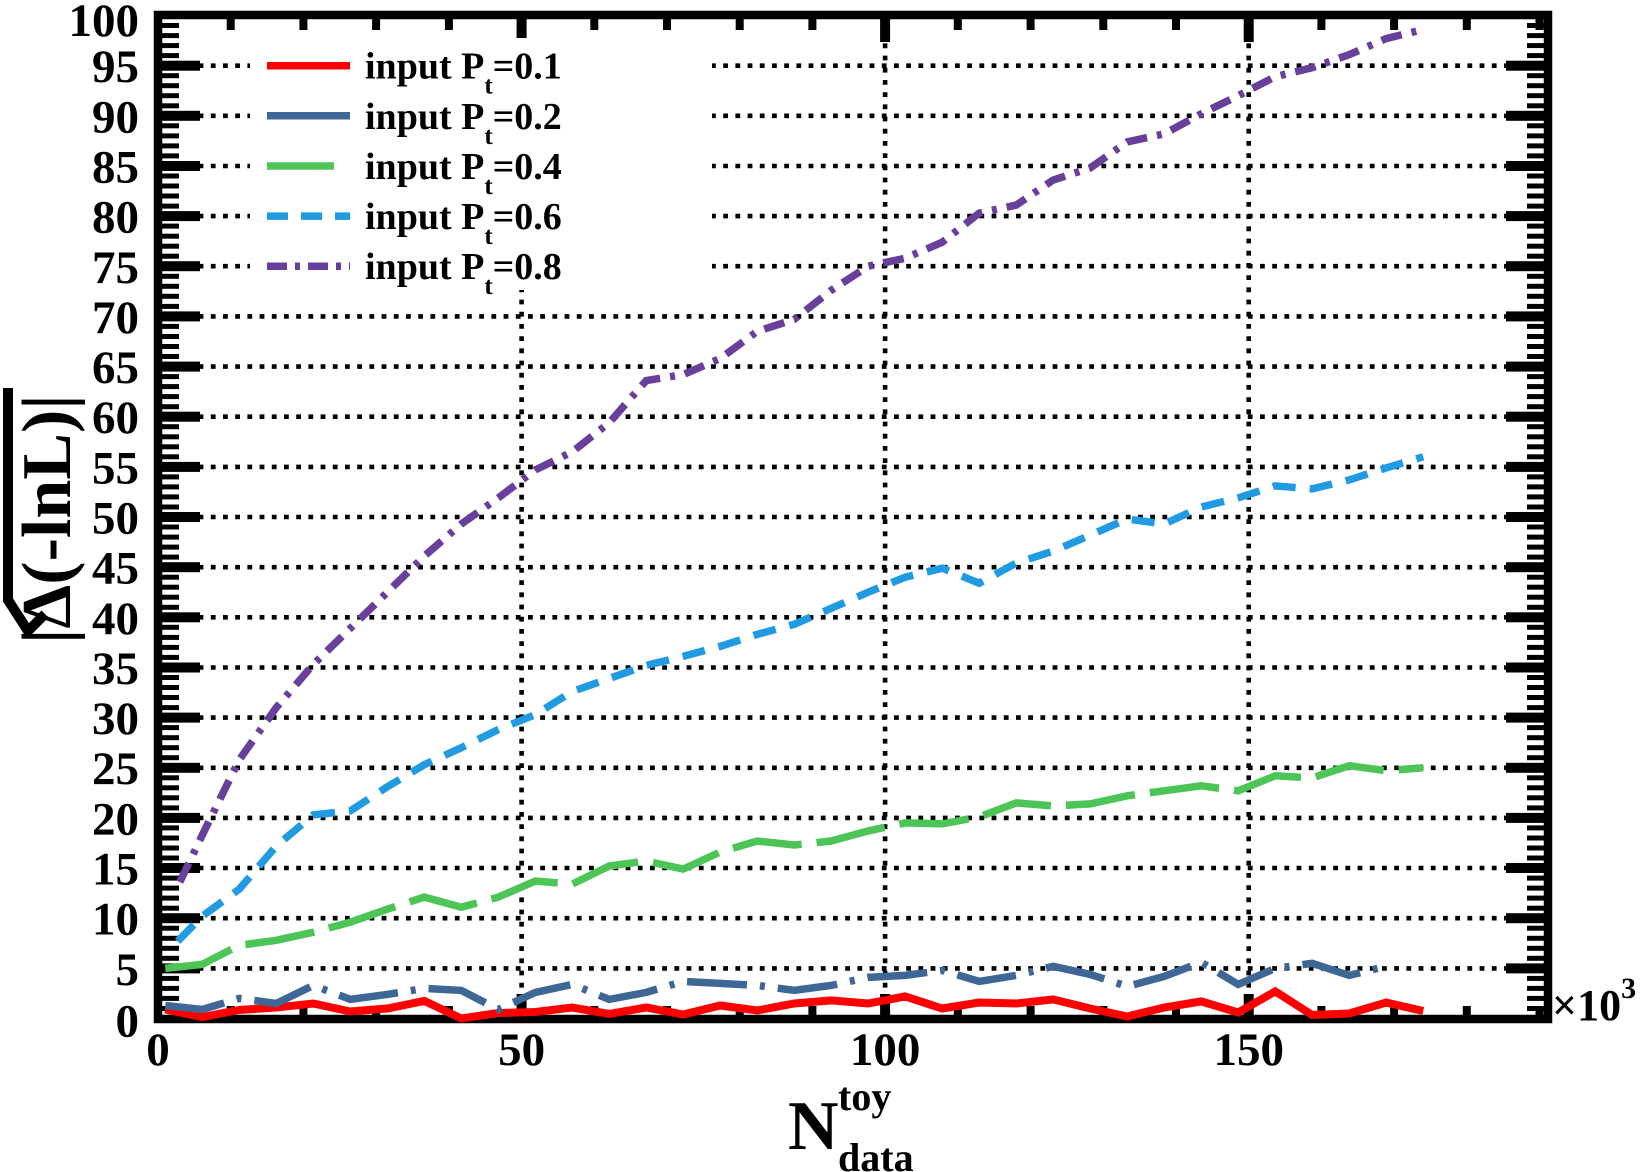  What do you see at coordinates (813, 1126) in the screenshot?
I see `svg-text: N` at bounding box center [813, 1126].